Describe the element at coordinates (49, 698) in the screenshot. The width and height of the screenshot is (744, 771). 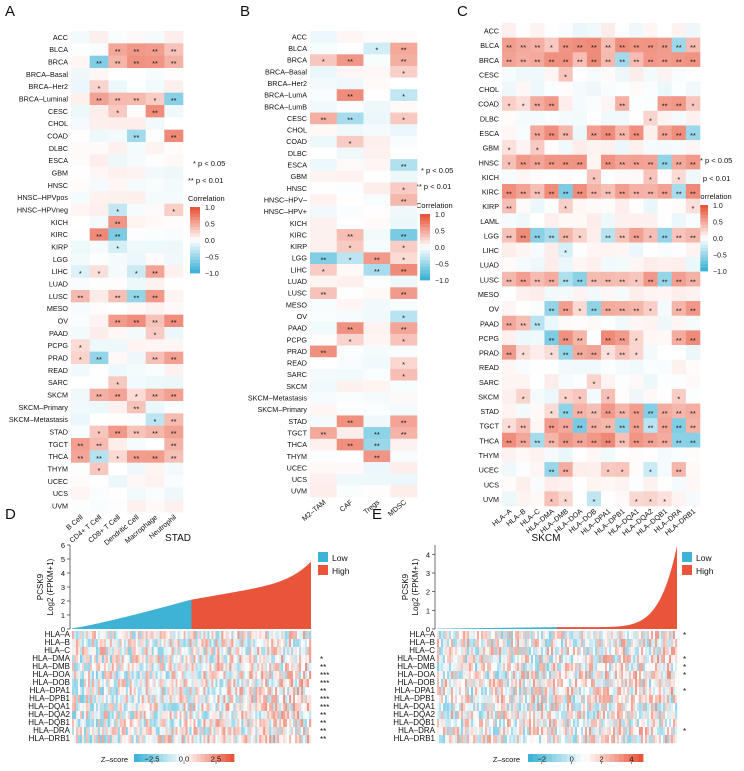
I see `gene-label: HLA–DPB1` at that location.